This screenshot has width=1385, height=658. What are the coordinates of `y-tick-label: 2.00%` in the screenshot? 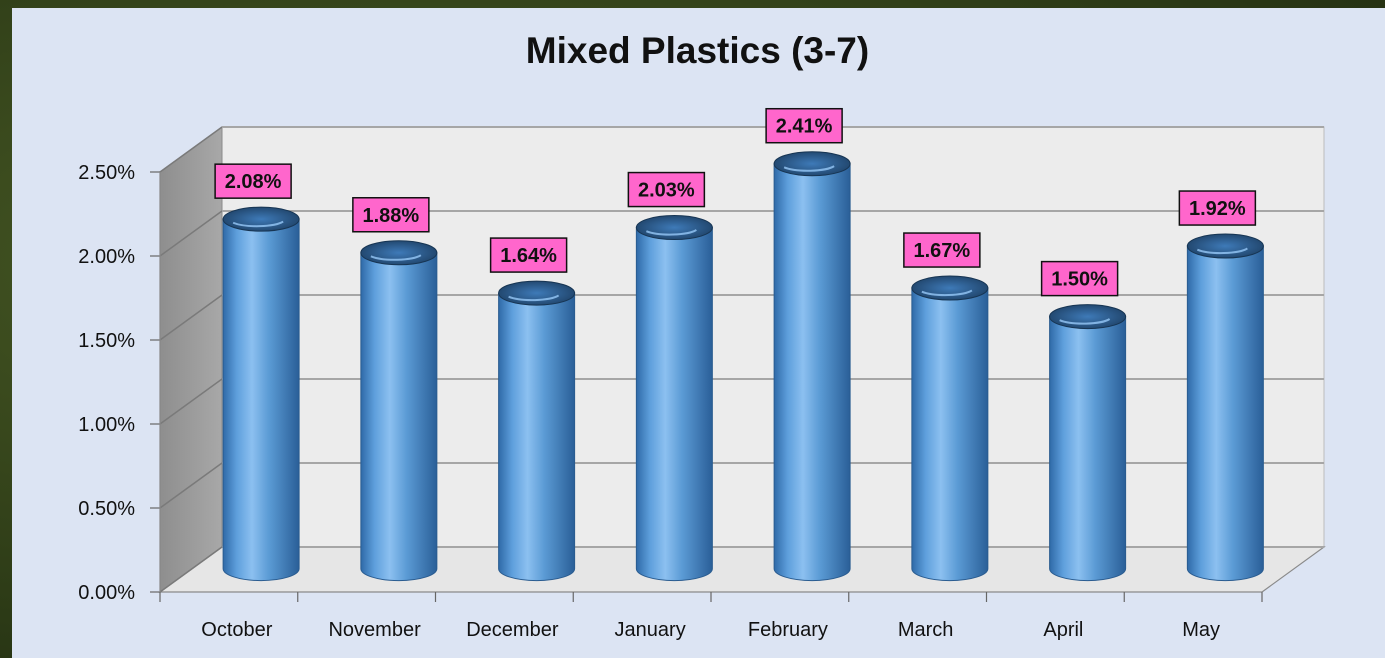 It's located at (106, 257).